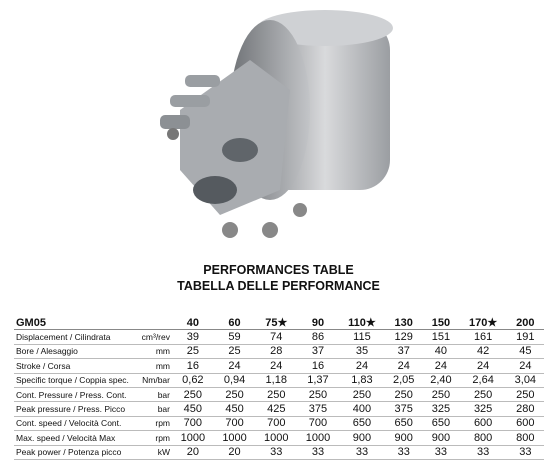 The image size is (557, 473). Describe the element at coordinates (193, 452) in the screenshot. I see `table-cell: 20` at that location.